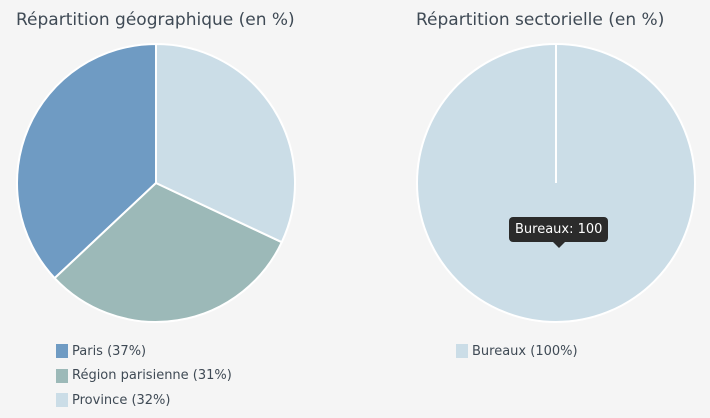 Image resolution: width=710 pixels, height=418 pixels. I want to click on legend-swatch-paris, so click(62, 351).